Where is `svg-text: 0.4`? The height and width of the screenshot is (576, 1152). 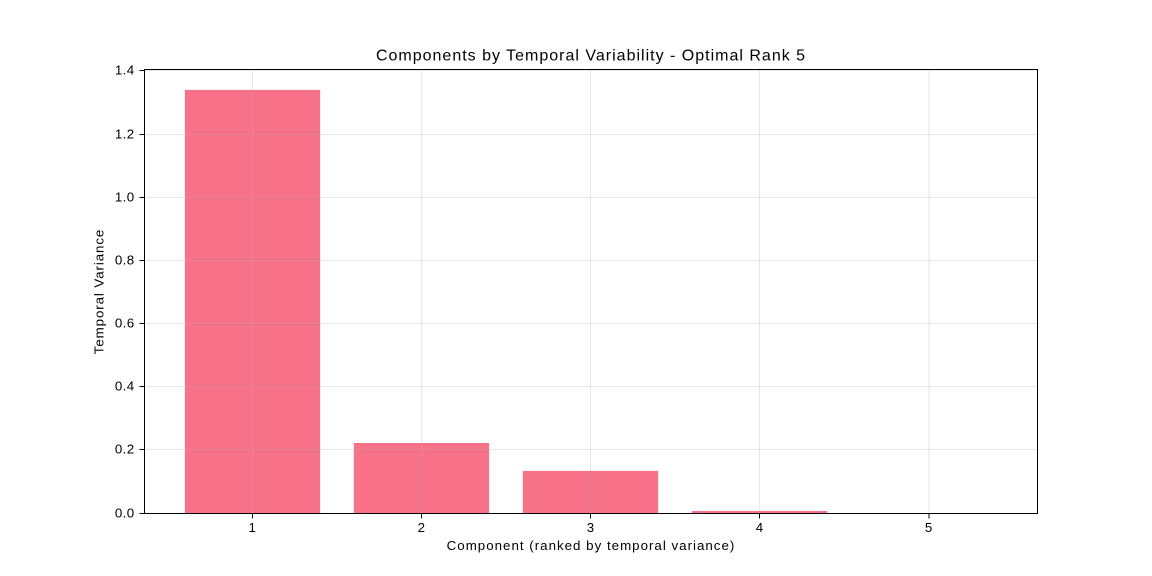 svg-text: 0.4 is located at coordinates (125, 386).